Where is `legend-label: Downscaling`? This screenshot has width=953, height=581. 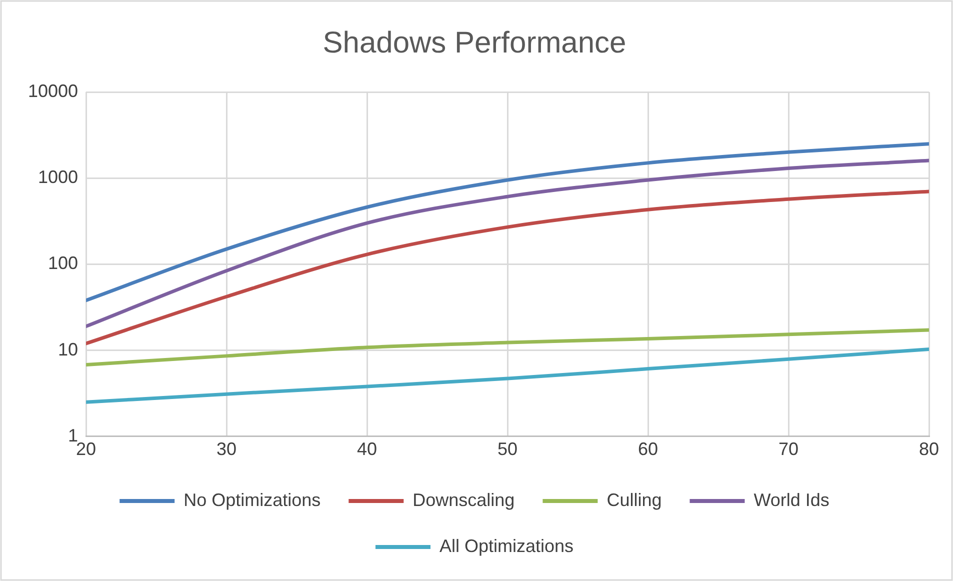
legend-label: Downscaling is located at coordinates (463, 500).